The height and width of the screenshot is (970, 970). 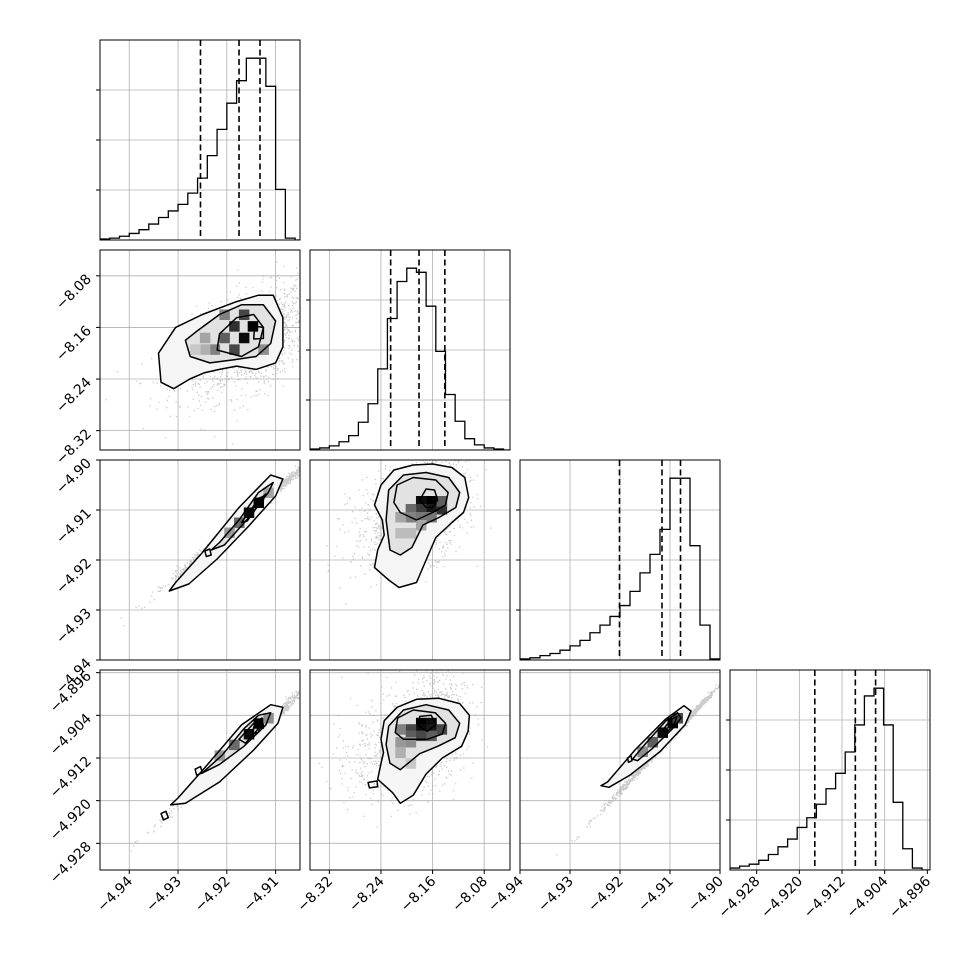 What do you see at coordinates (740, 898) in the screenshot?
I see `x-tick-label: −4.928` at bounding box center [740, 898].